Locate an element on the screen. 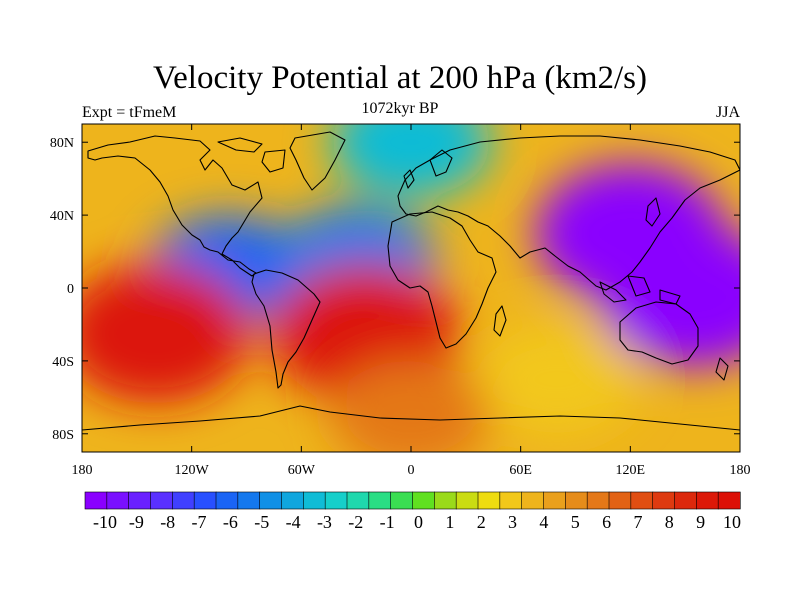  coast-north-america is located at coordinates (175, 206).